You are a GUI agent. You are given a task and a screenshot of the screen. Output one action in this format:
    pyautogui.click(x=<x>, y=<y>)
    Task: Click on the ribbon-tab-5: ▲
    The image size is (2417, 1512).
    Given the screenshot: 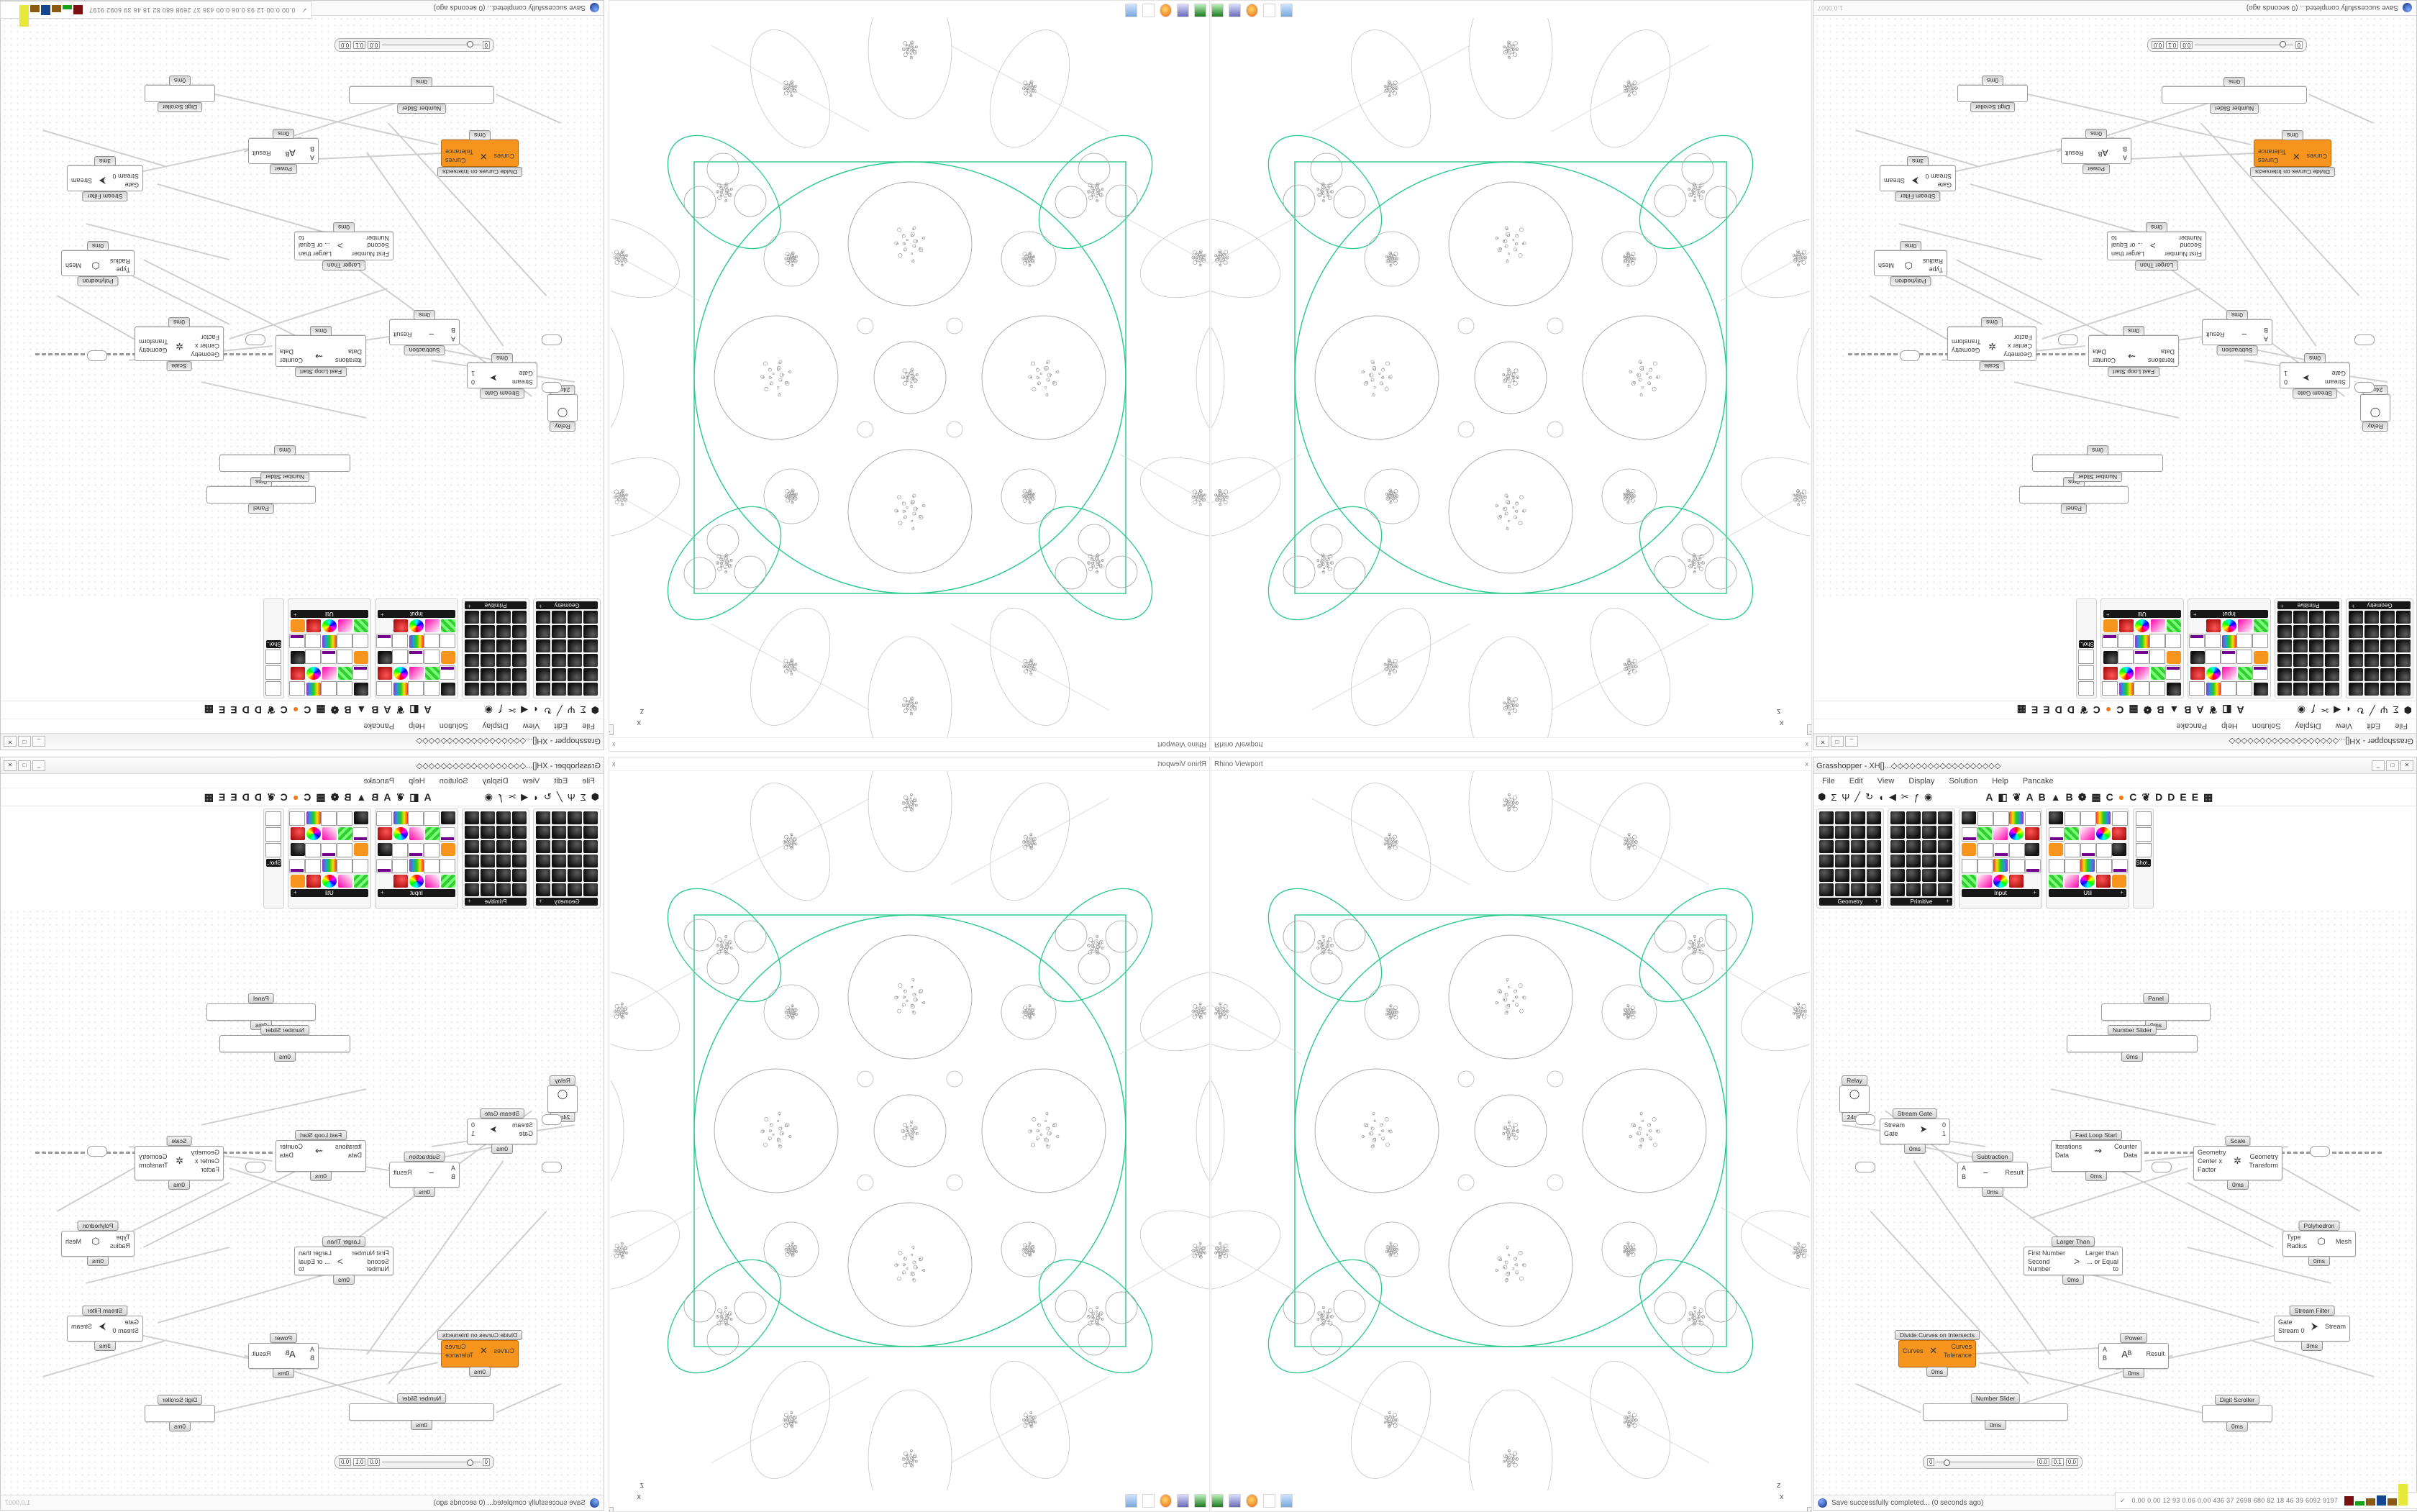 What is the action you would take?
    pyautogui.click(x=361, y=797)
    